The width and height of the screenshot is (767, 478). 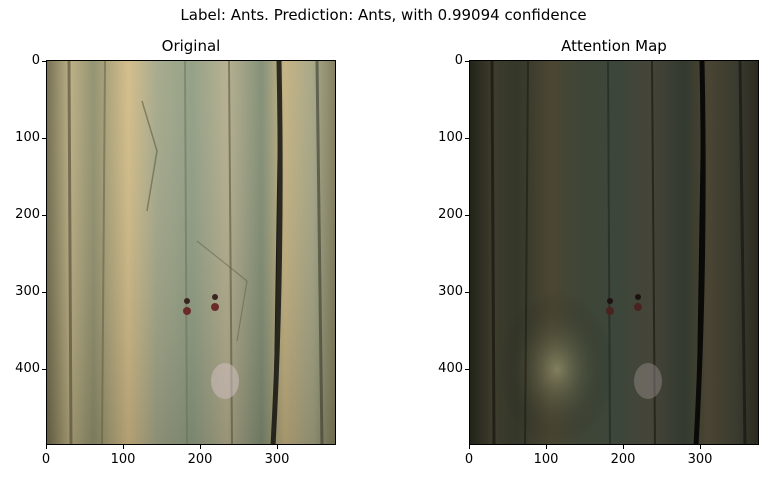 I want to click on panel-attention-title: Attention Map, so click(x=614, y=46).